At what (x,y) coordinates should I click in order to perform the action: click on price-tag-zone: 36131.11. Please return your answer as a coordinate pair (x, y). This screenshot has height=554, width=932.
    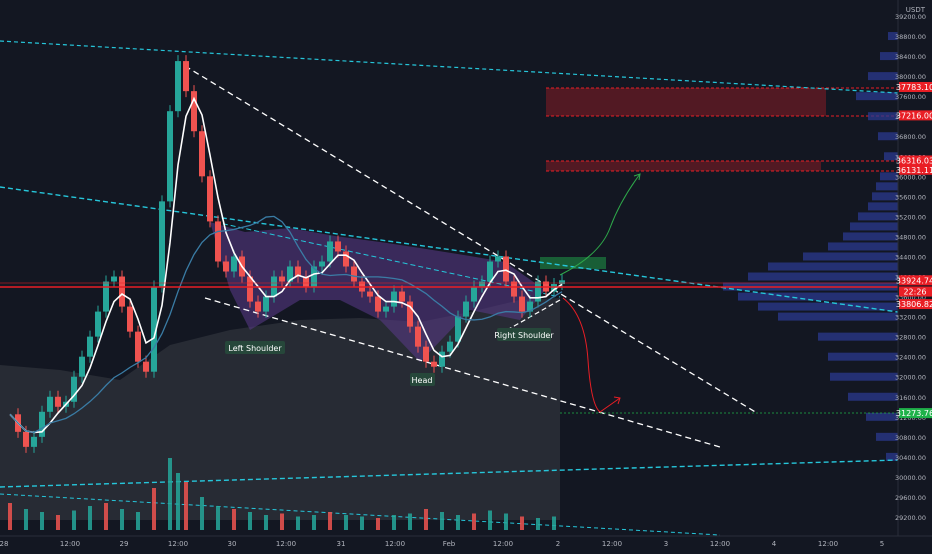
    Looking at the image, I should click on (914, 169).